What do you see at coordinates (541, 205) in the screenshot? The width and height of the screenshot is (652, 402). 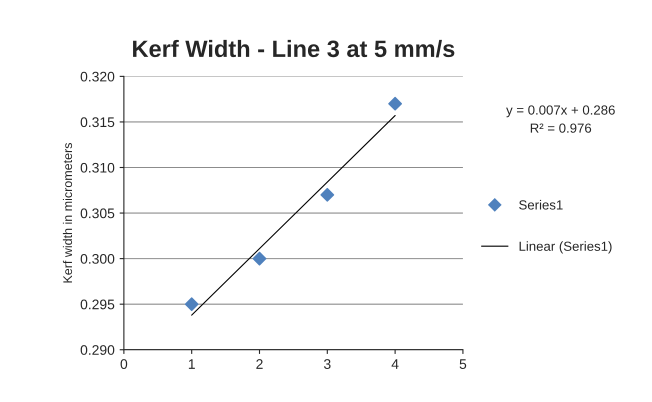 I see `legend-label: Series1` at bounding box center [541, 205].